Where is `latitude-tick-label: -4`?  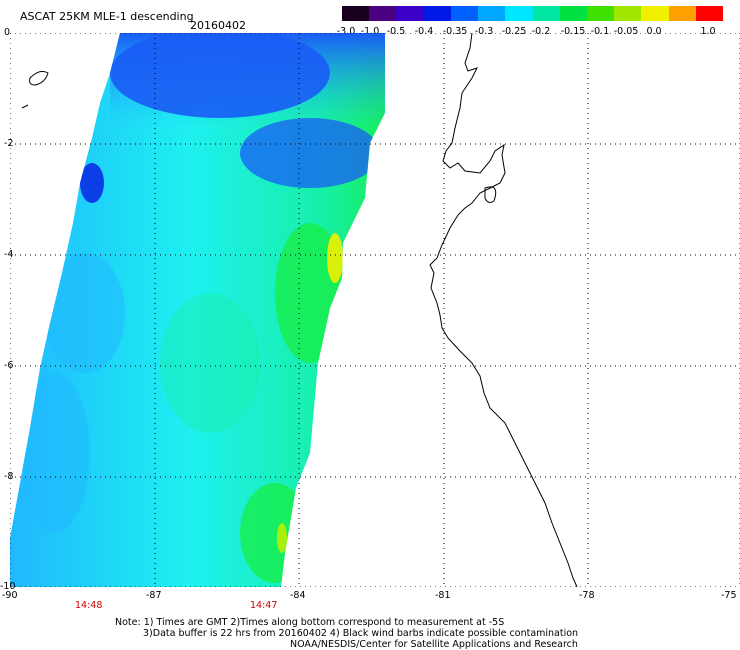
latitude-tick-label: -4 is located at coordinates (9, 254).